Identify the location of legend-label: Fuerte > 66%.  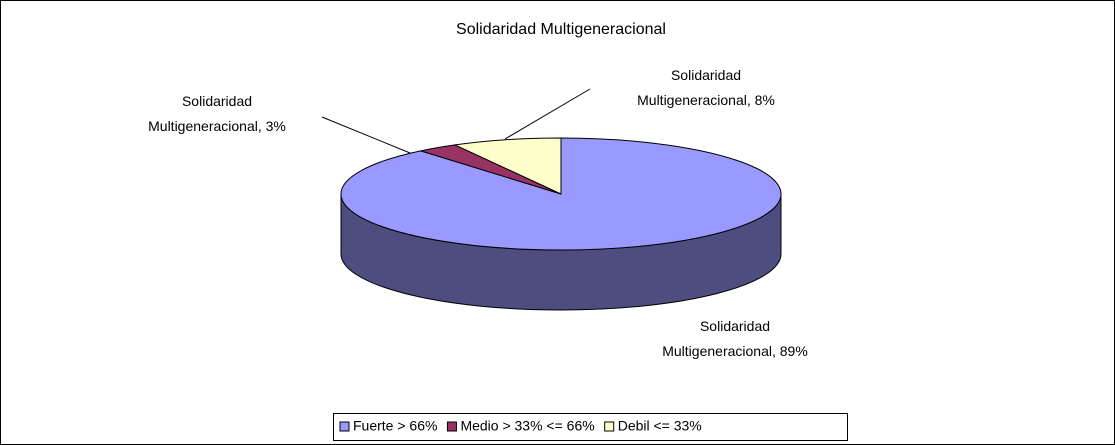
(395, 426).